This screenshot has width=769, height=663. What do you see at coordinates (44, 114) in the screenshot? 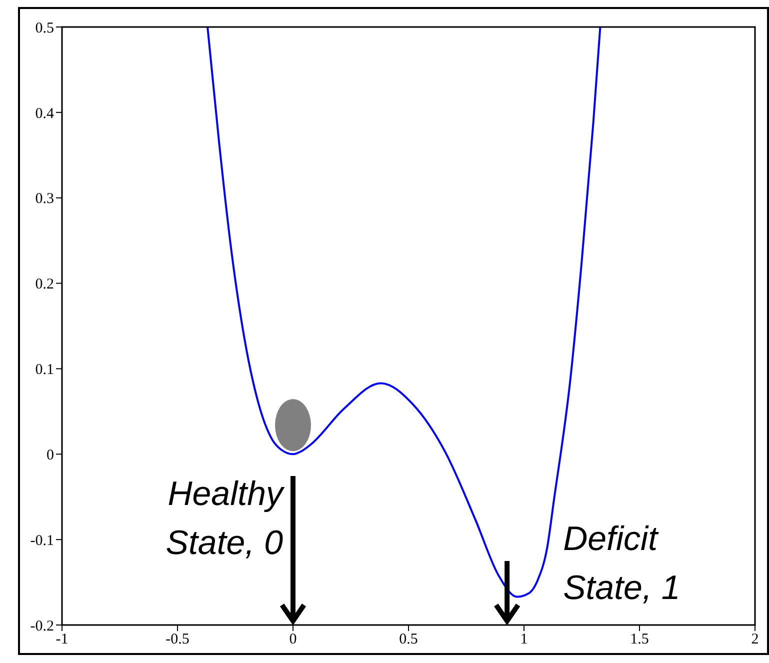
I see `y-tick-label: 0.4` at bounding box center [44, 114].